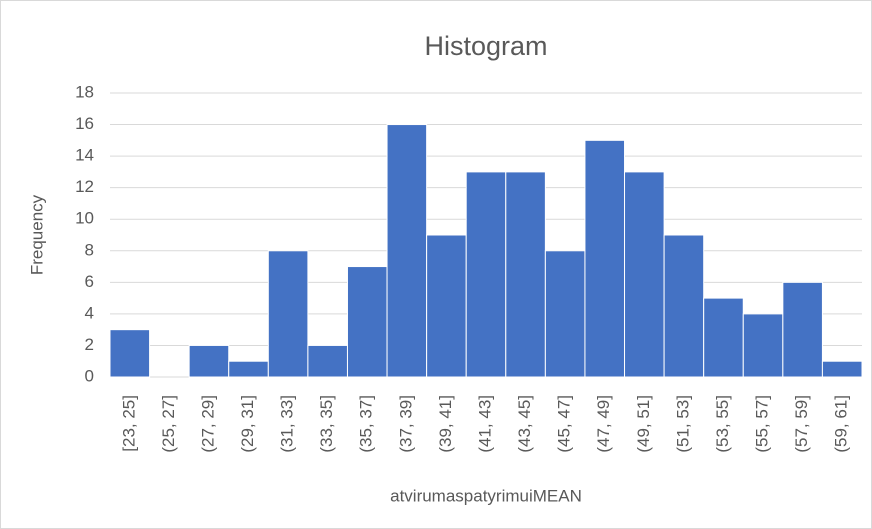 This screenshot has height=529, width=872. What do you see at coordinates (84, 123) in the screenshot?
I see `y-tick-label: 16` at bounding box center [84, 123].